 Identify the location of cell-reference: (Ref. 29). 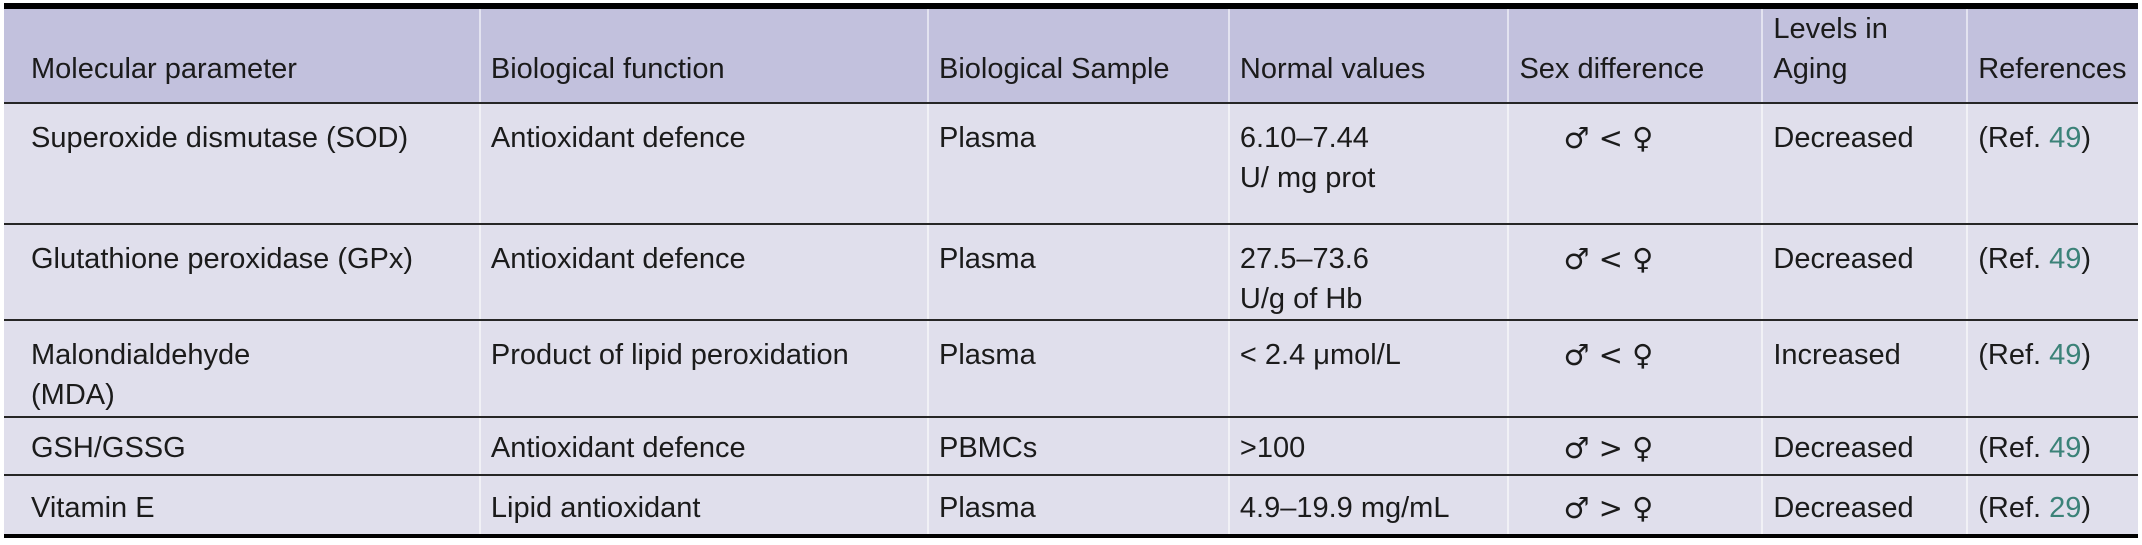
(2052, 505).